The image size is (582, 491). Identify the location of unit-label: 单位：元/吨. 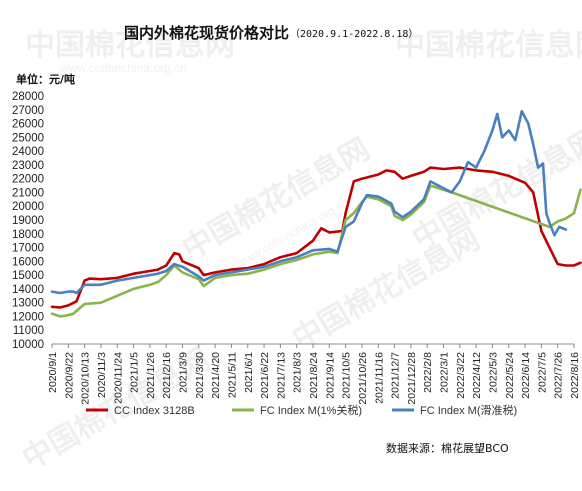
(45, 79).